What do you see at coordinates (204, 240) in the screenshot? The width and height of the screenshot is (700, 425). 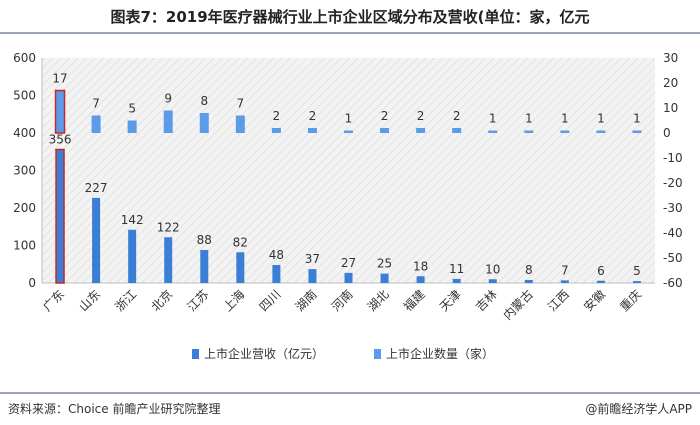 I see `revenue-data-label: 88` at bounding box center [204, 240].